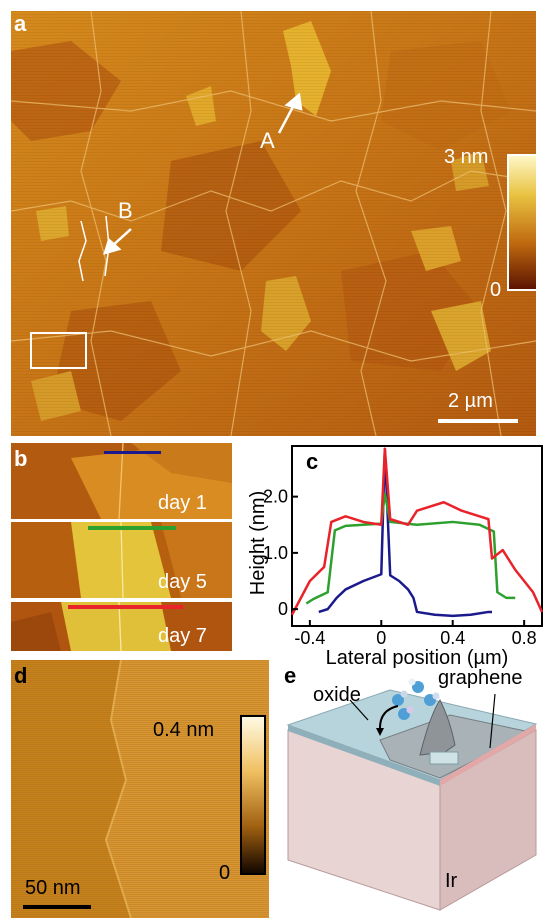 Image resolution: width=546 pixels, height=922 pixels. I want to click on schematic-e, so click(412, 794).